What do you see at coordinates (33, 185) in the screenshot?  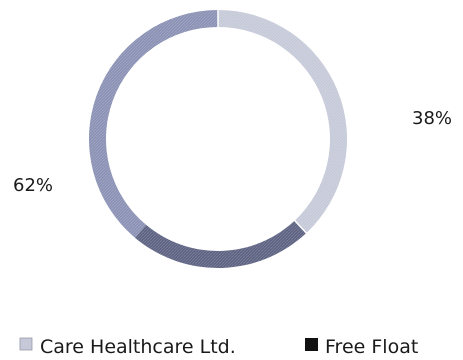 I see `data-label-62: 62%` at bounding box center [33, 185].